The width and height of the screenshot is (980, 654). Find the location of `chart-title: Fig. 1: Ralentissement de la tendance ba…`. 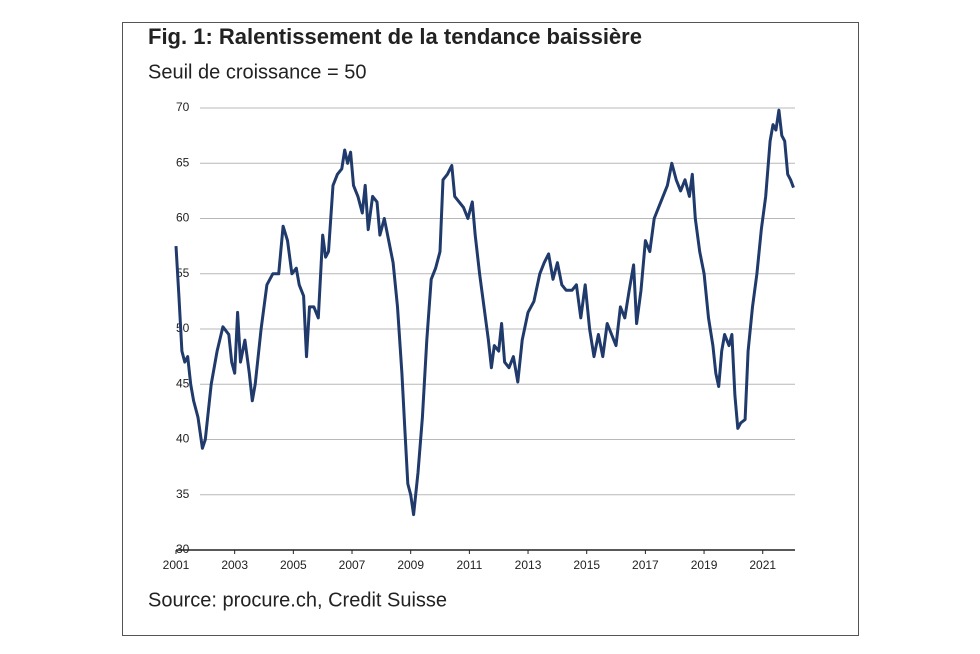

chart-title: Fig. 1: Ralentissement de la tendance ba… is located at coordinates (395, 36).